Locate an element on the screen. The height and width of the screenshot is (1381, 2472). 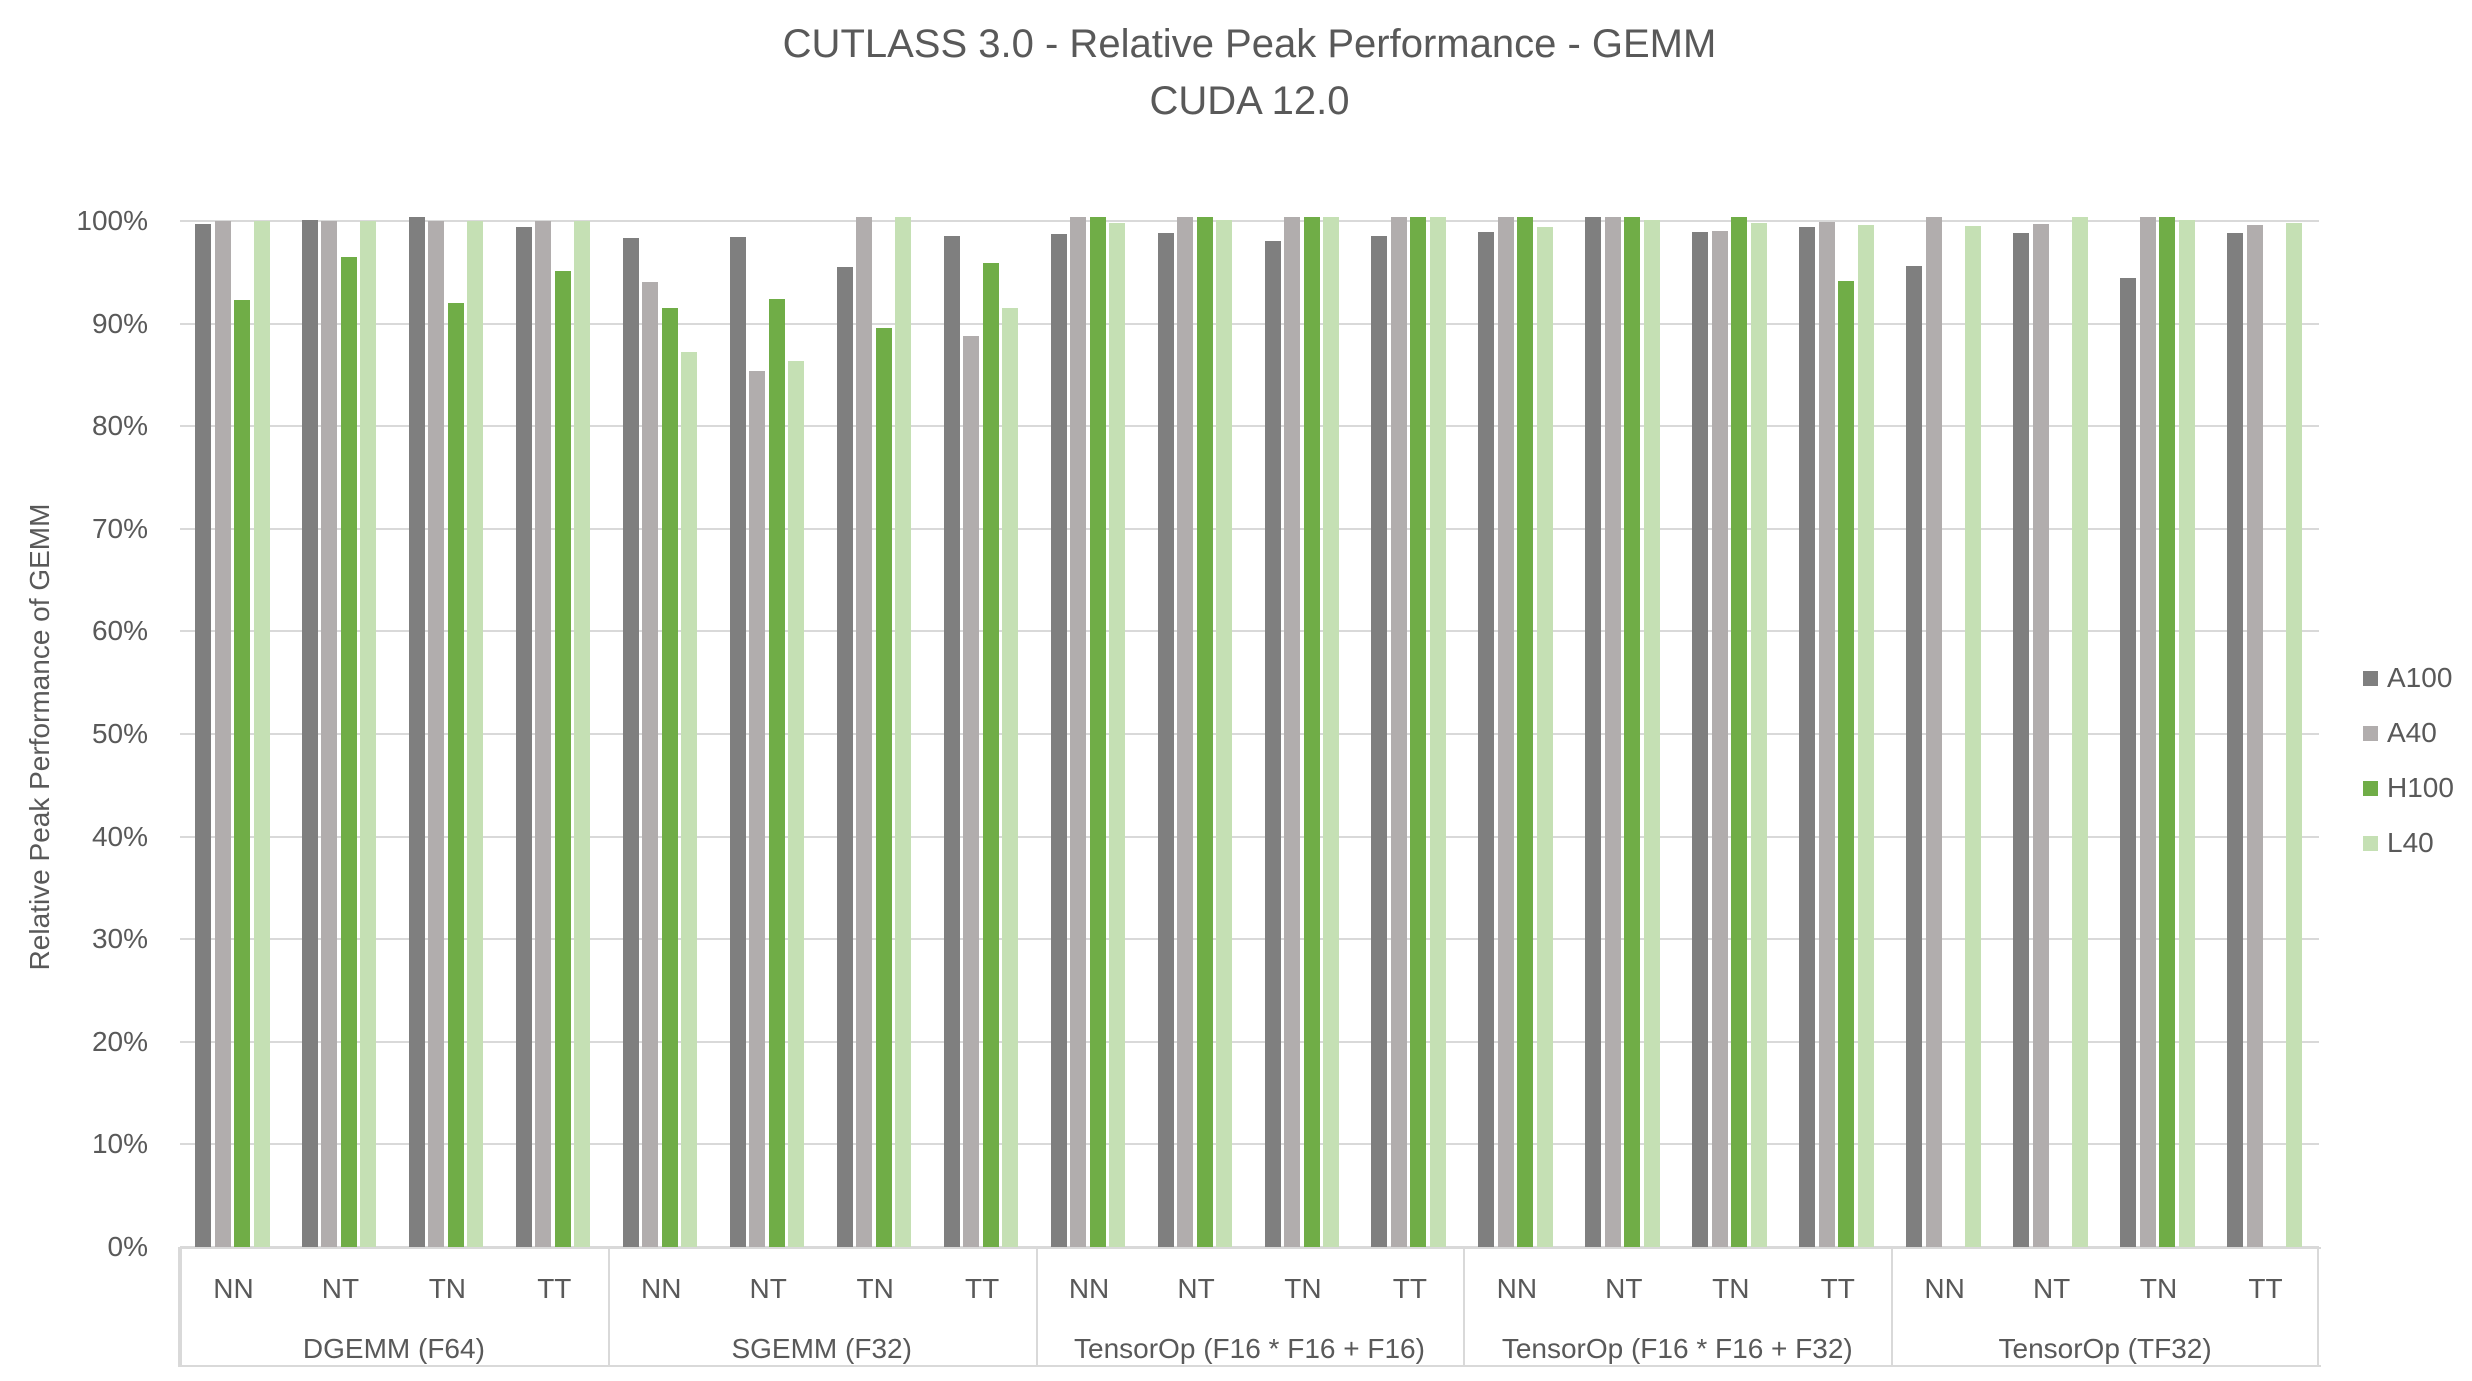
bar-l40-dgemm-f64-nt is located at coordinates (368, 734).